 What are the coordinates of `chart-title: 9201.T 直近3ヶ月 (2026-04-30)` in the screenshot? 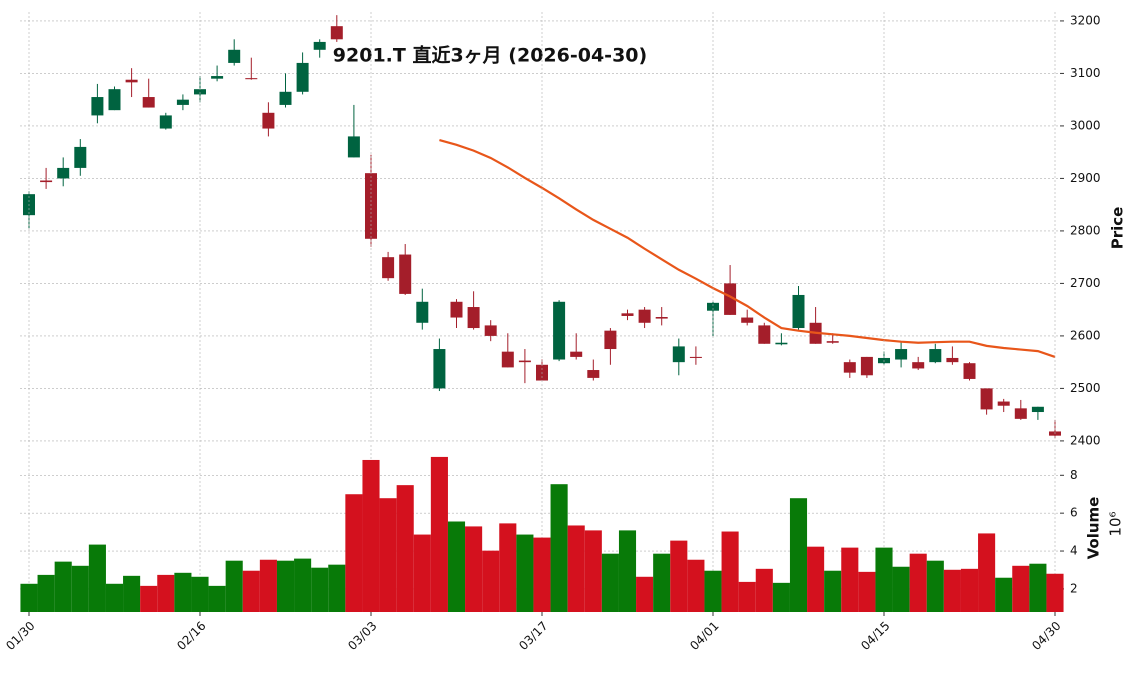 It's located at (490, 55).